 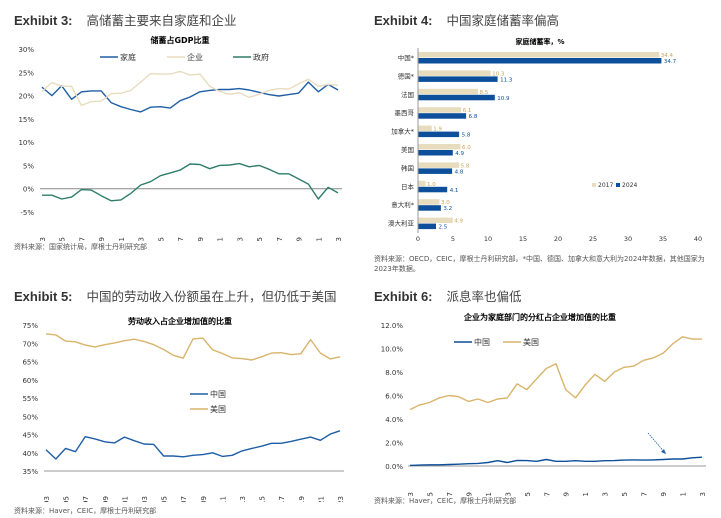 I want to click on series-line-政府, so click(x=190, y=182).